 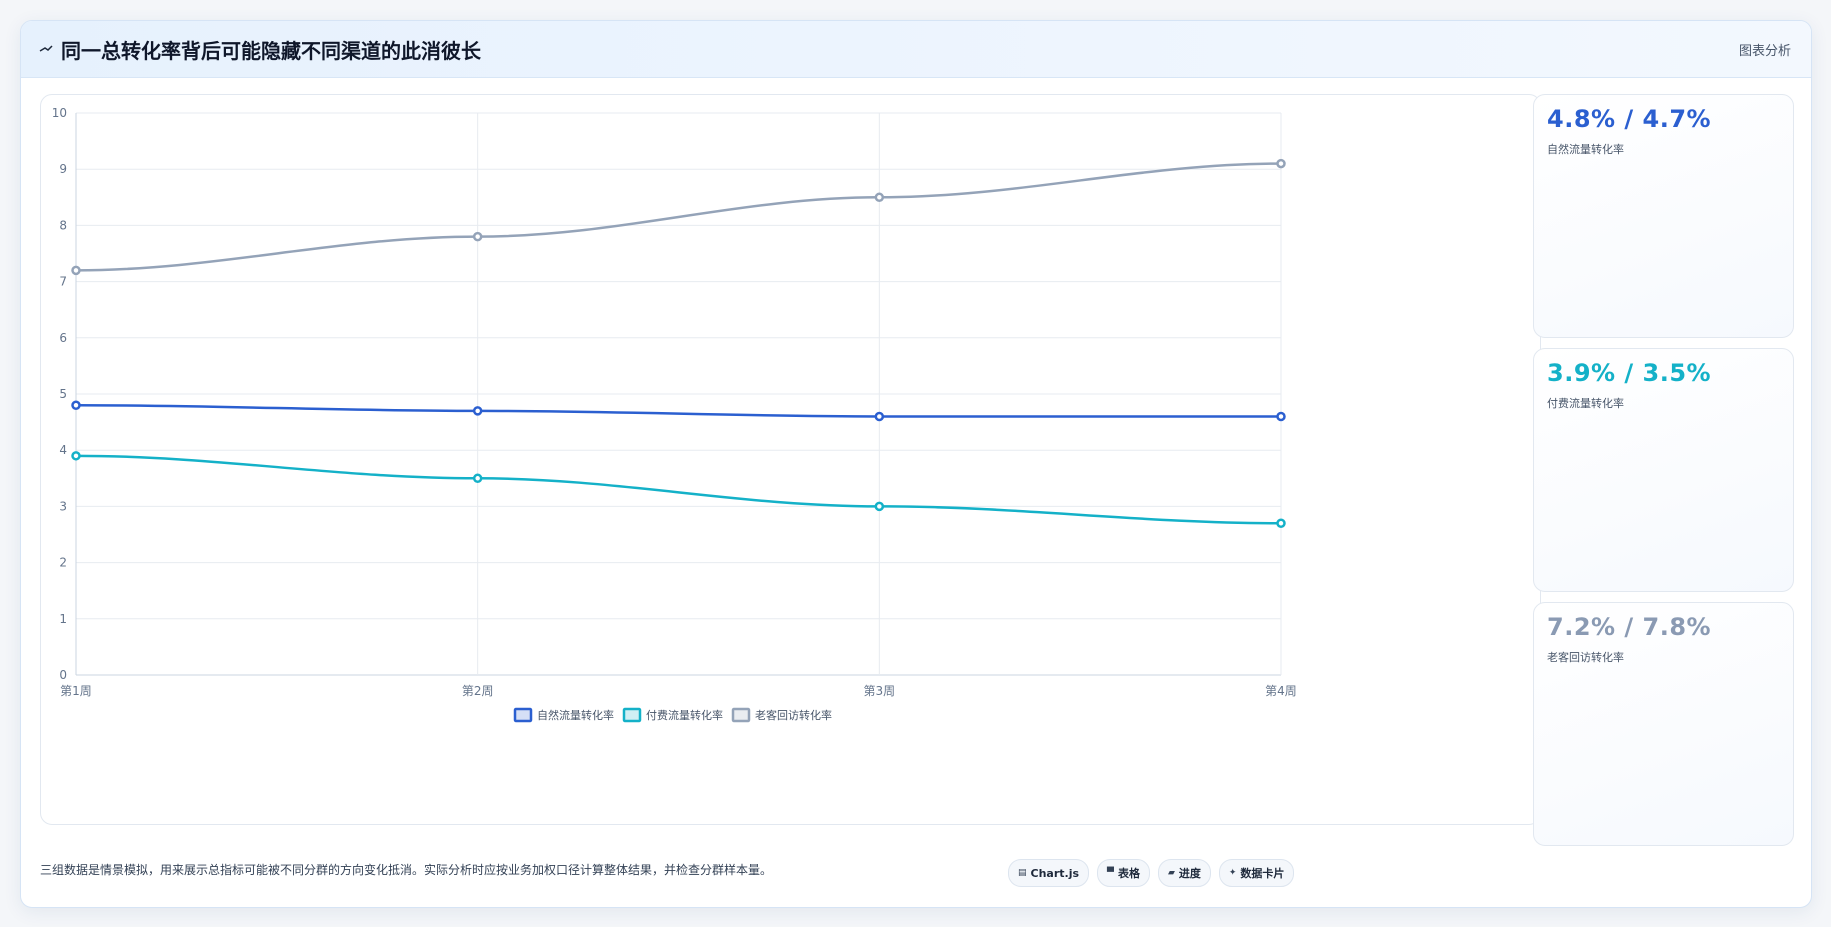 What do you see at coordinates (63, 394) in the screenshot?
I see `y-tick-label: 5` at bounding box center [63, 394].